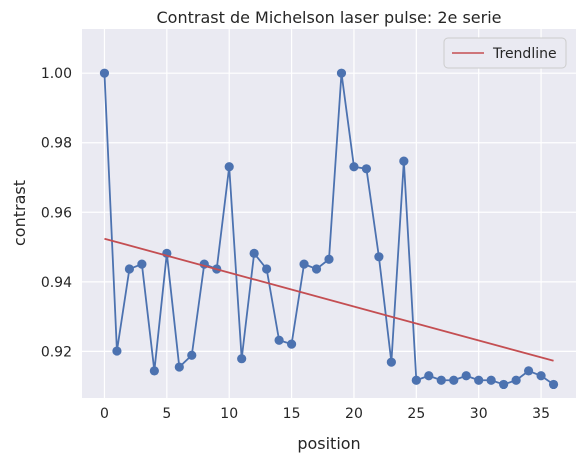 This screenshot has width=586, height=463. What do you see at coordinates (328, 443) in the screenshot?
I see `x-axis-label: position` at bounding box center [328, 443].